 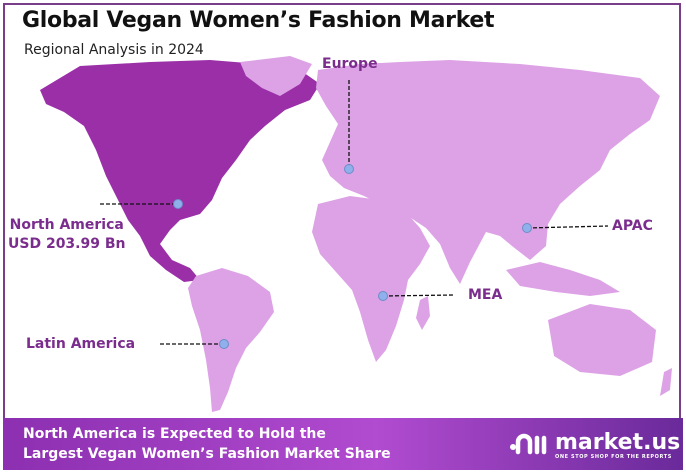 What do you see at coordinates (81, 344) in the screenshot?
I see `label-latin-america: Latin America` at bounding box center [81, 344].